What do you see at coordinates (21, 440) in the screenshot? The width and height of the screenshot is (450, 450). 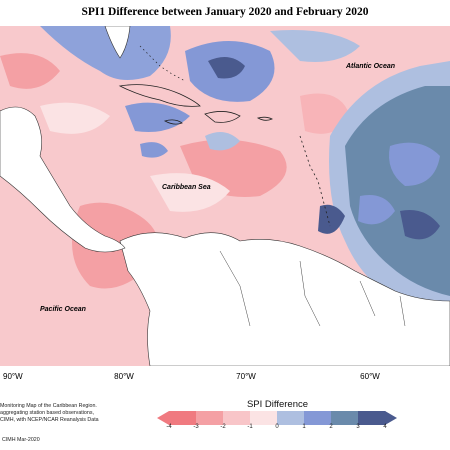 I see `copyright-note: CIMH Mar-2020` at bounding box center [21, 440].